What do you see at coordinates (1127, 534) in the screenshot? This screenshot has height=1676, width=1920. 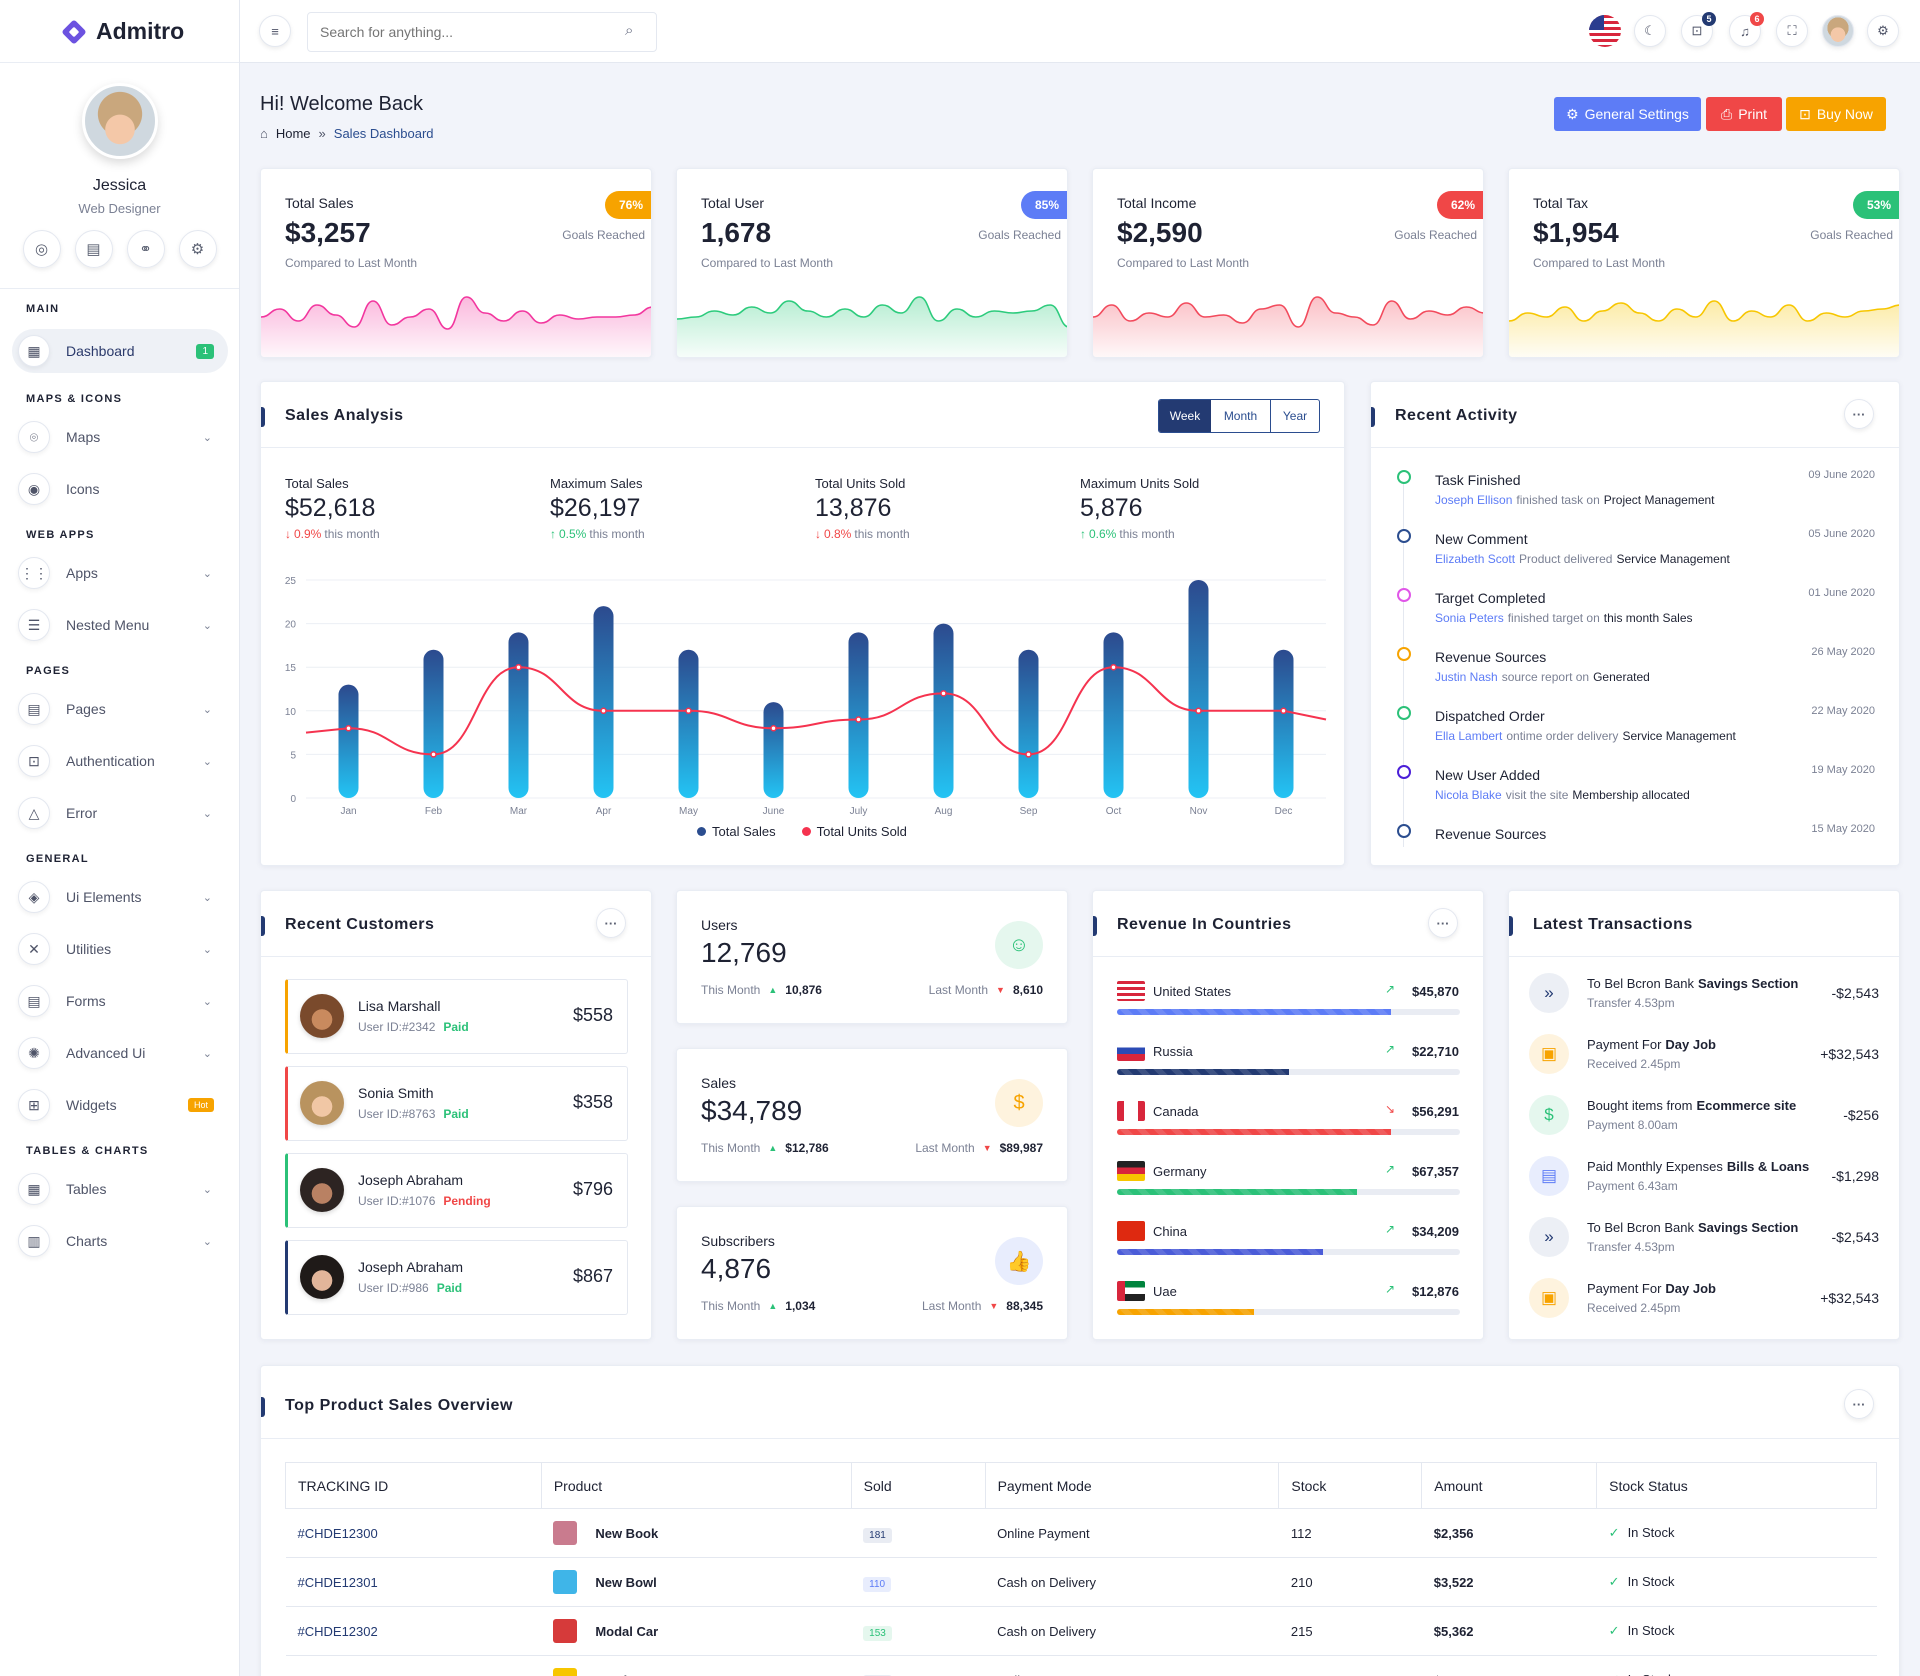 I see `metric-delta: ↑ 0.6% this month` at bounding box center [1127, 534].